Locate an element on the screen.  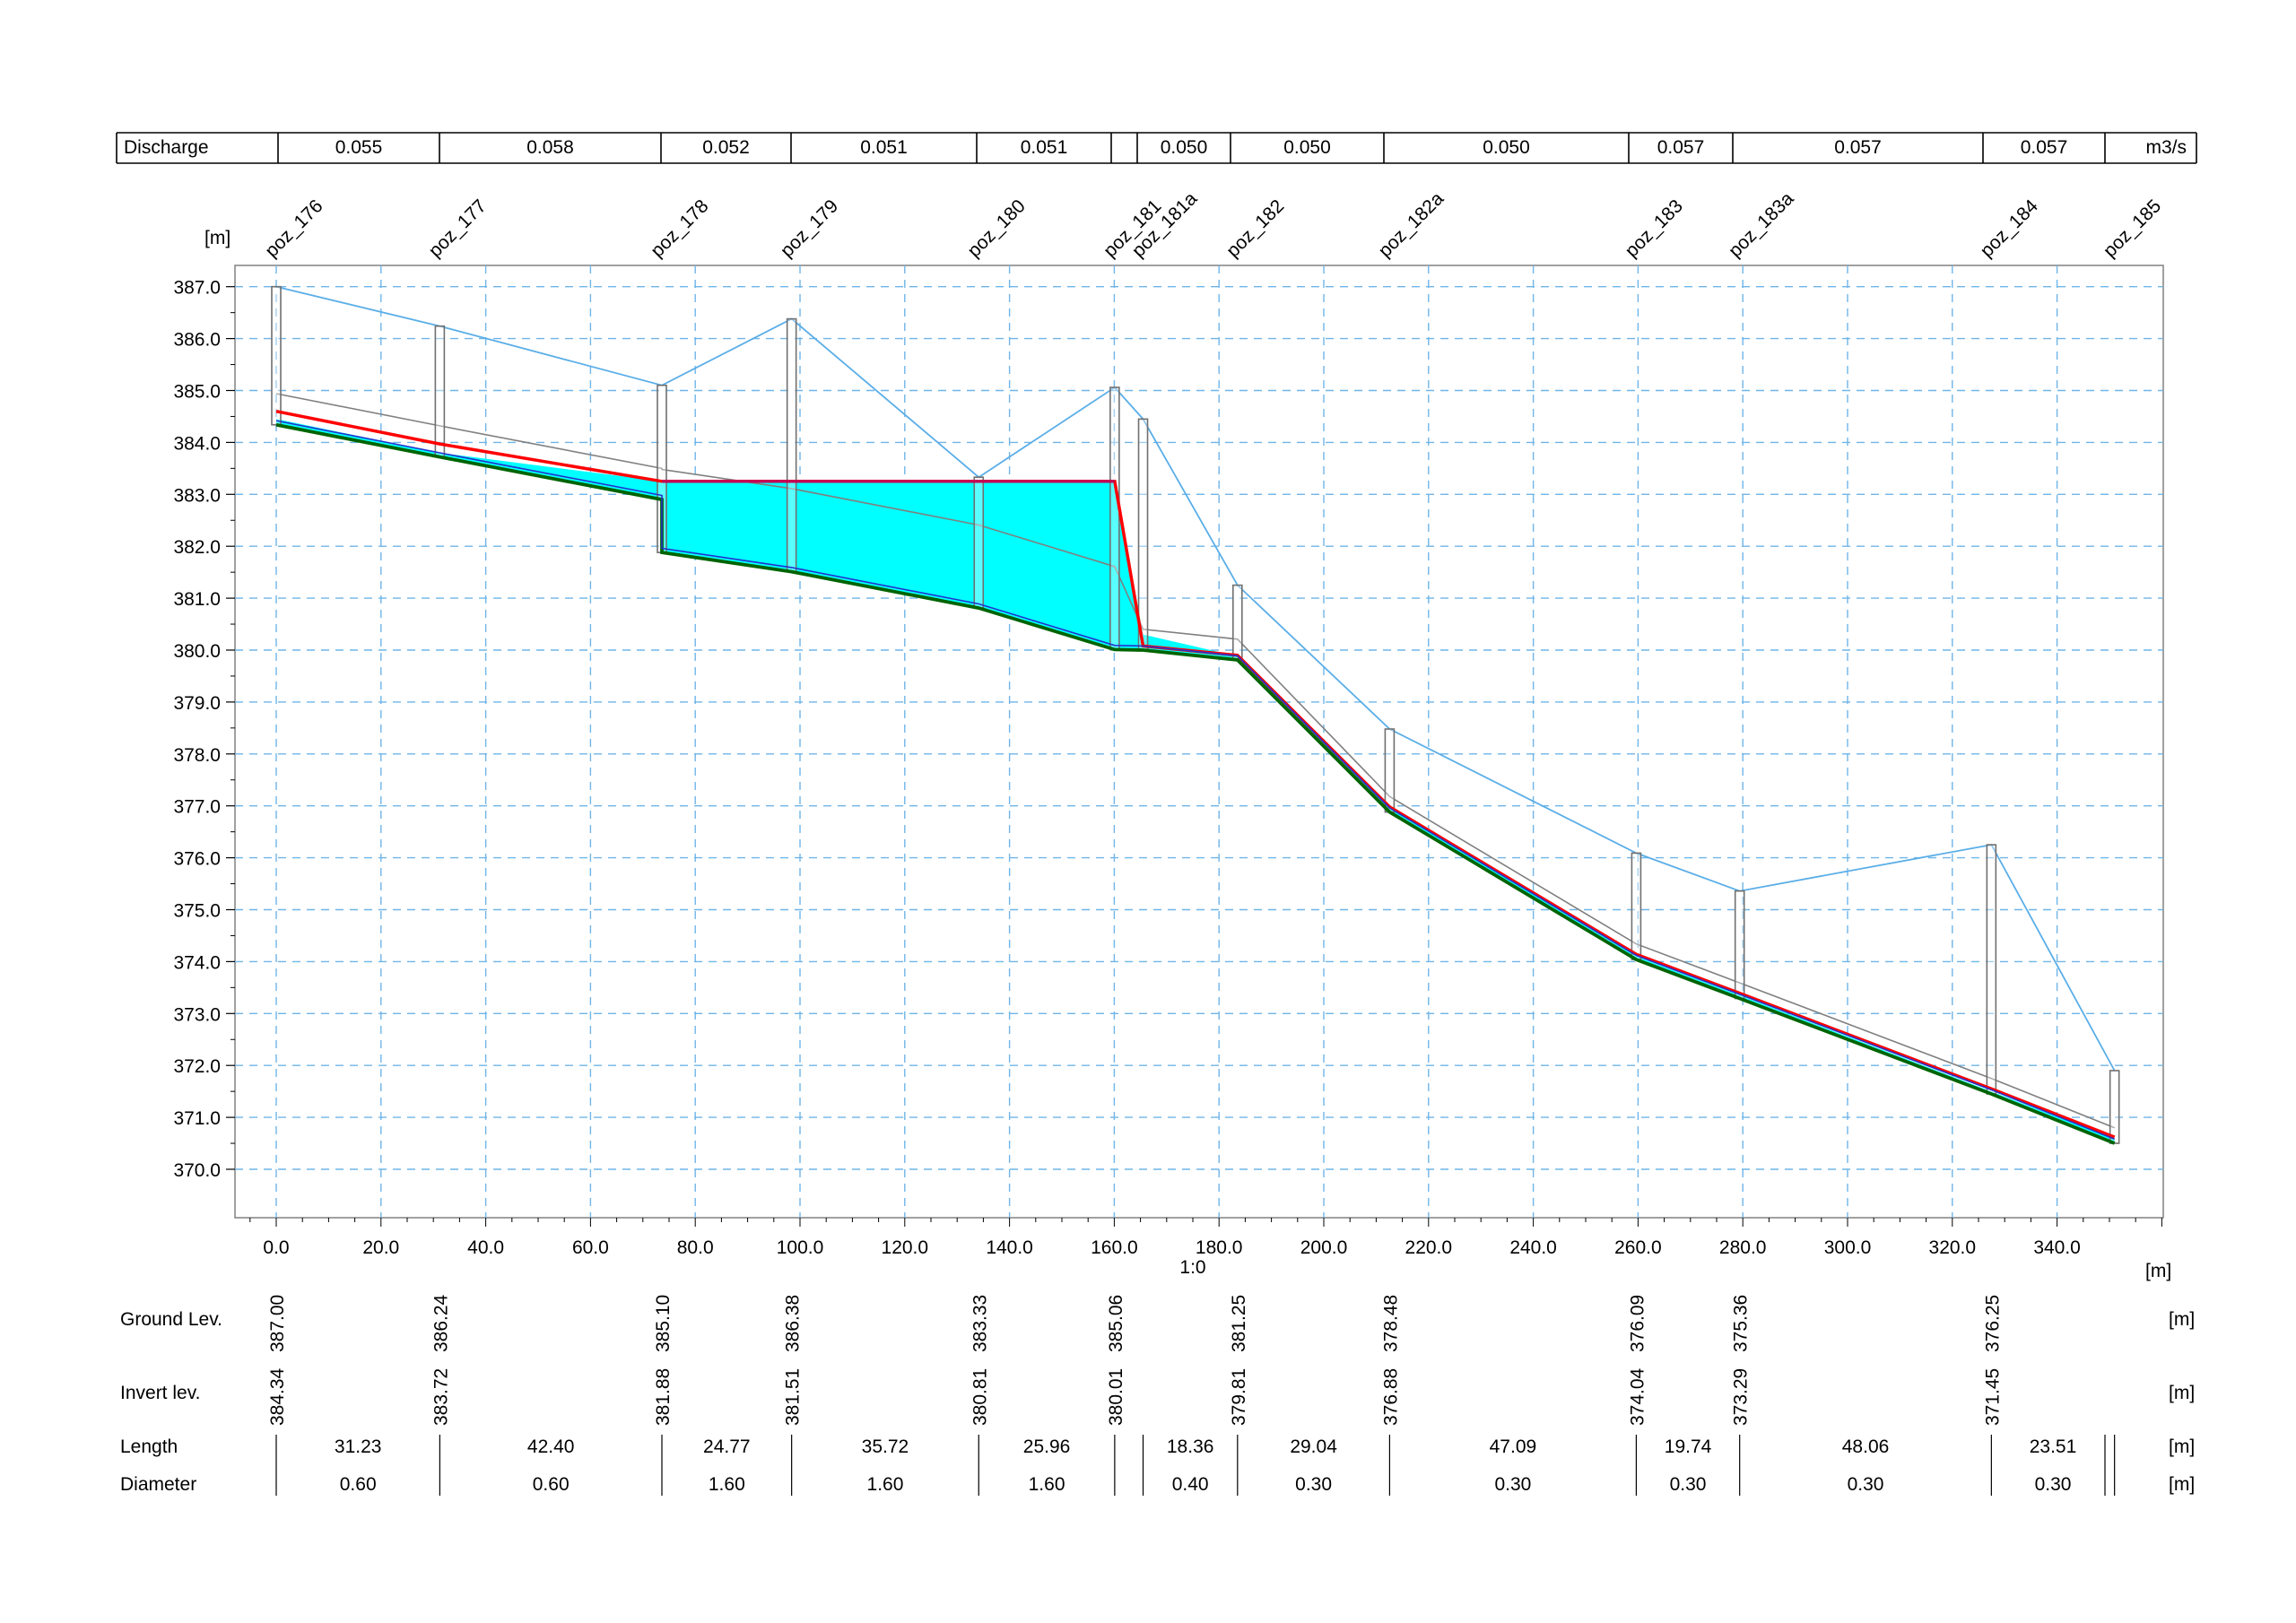
invert-level-value: 373.29 is located at coordinates (1741, 1397).